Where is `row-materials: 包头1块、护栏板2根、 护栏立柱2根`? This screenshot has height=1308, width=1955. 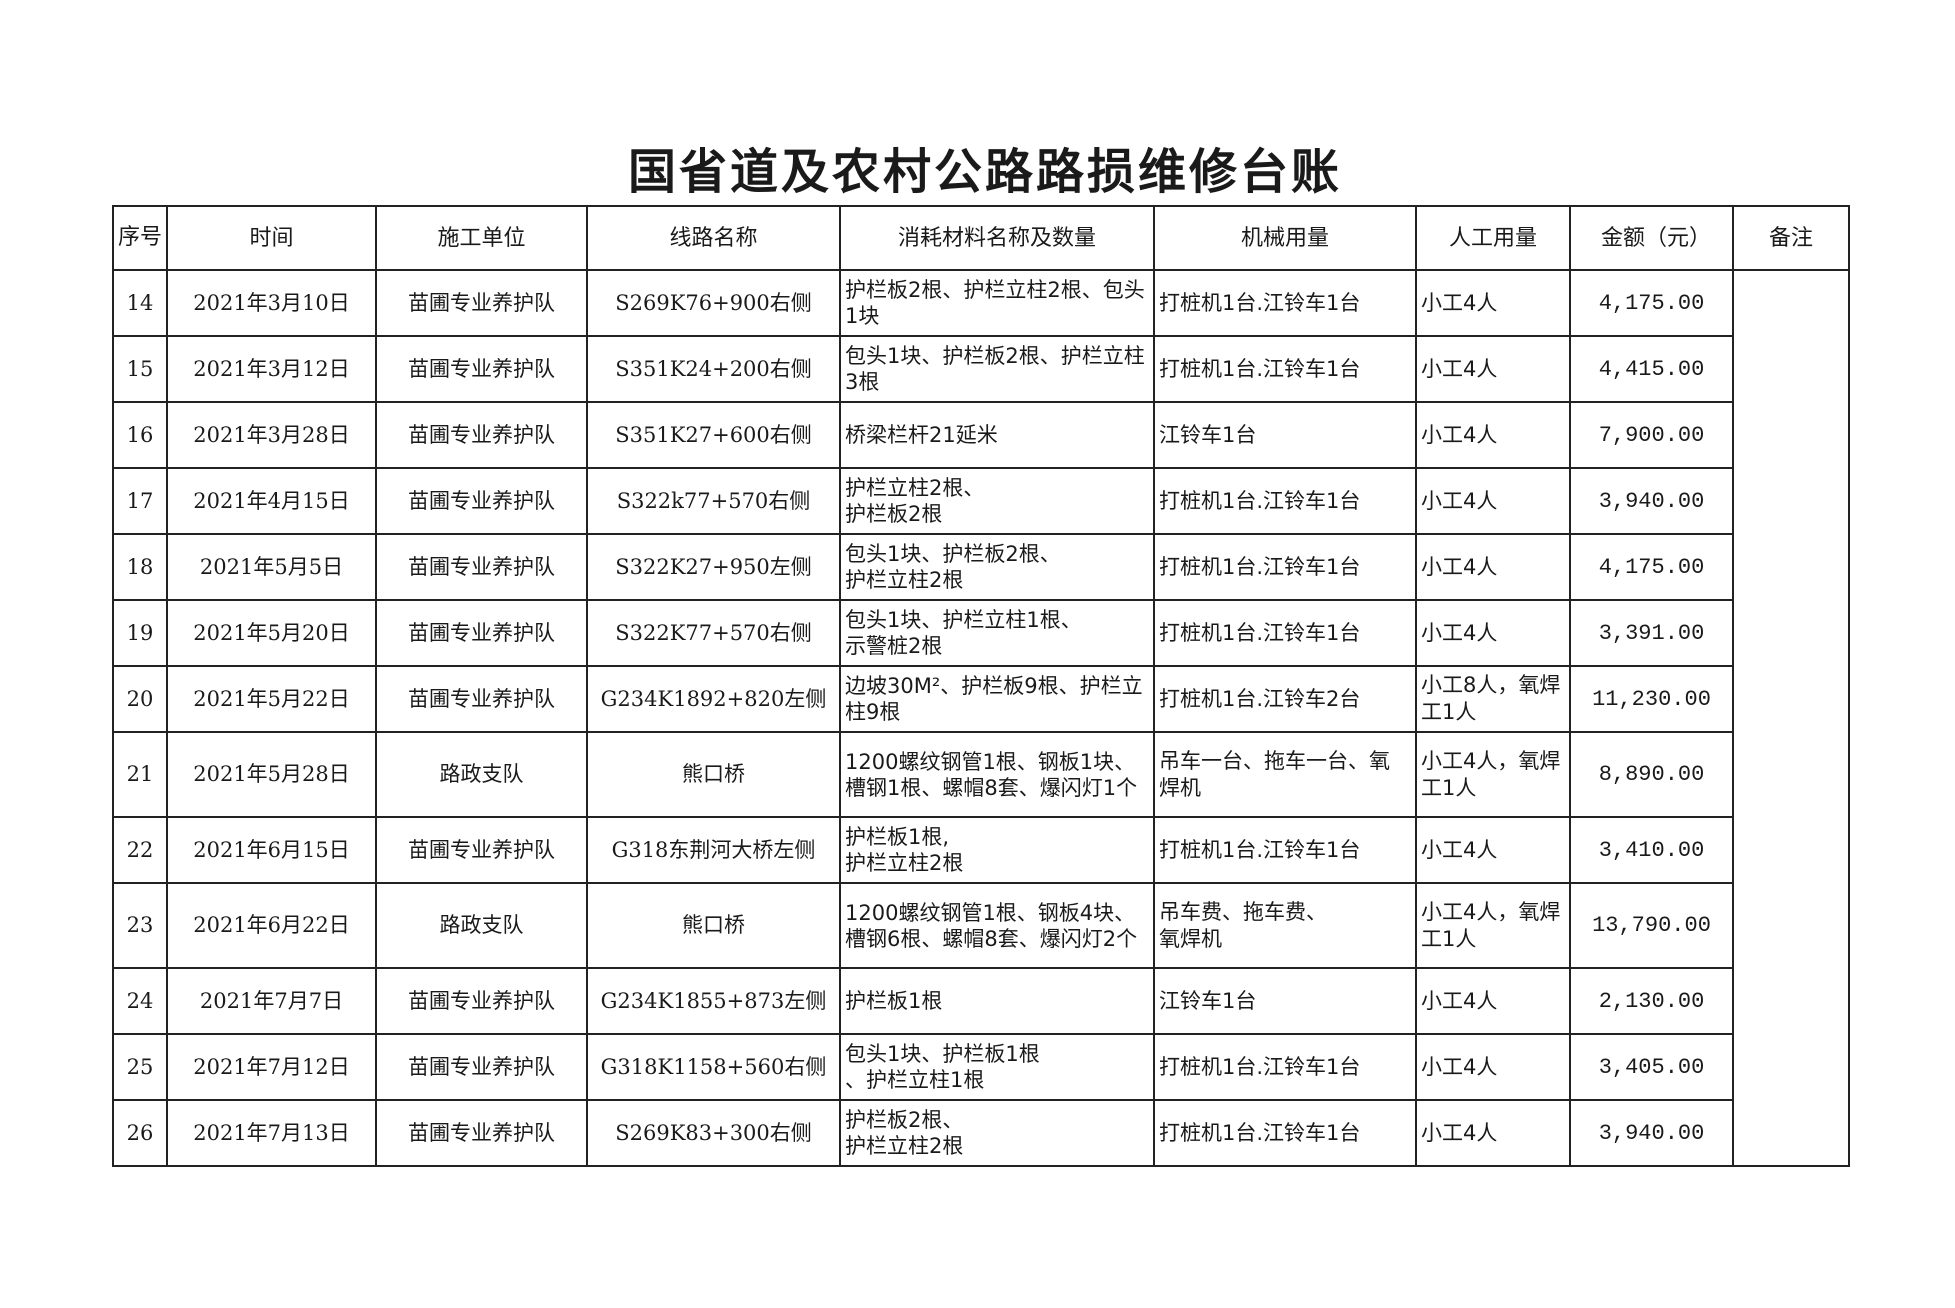
row-materials: 包头1块、护栏板2根、 护栏立柱2根 is located at coordinates (997, 567).